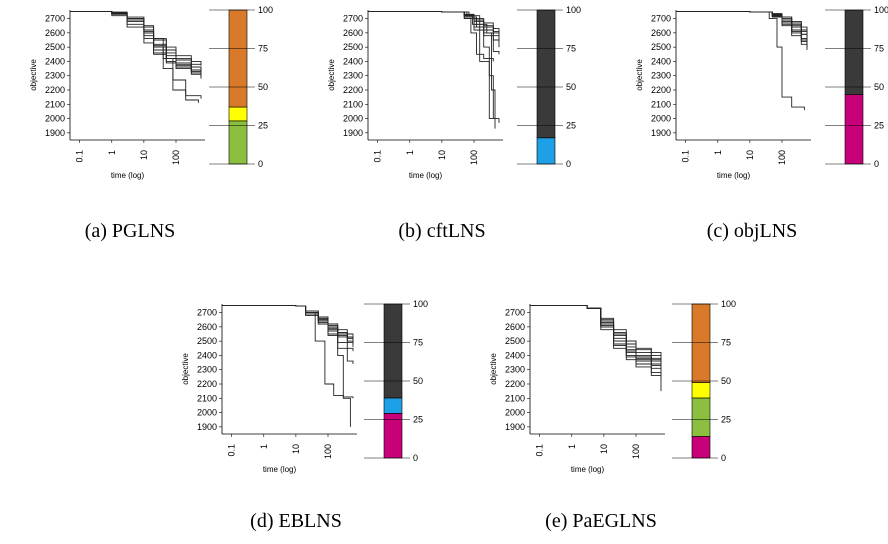 The width and height of the screenshot is (888, 544). What do you see at coordinates (701, 343) in the screenshot?
I see `bar-segment-orange` at bounding box center [701, 343].